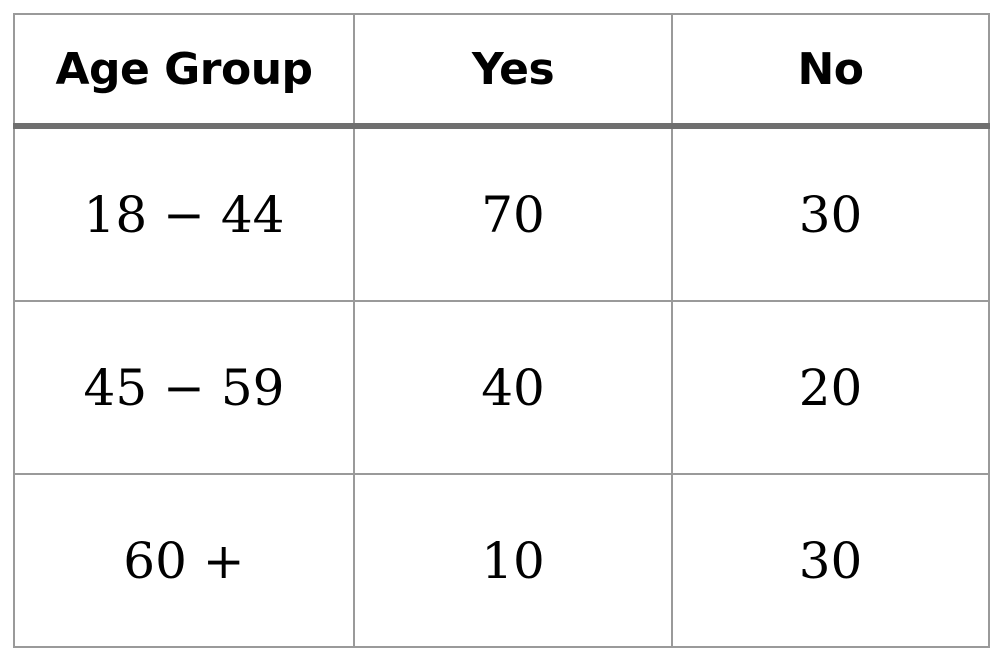 The width and height of the screenshot is (1000, 667). Describe the element at coordinates (184, 387) in the screenshot. I see `age-group-cell: 45 − 59` at that location.